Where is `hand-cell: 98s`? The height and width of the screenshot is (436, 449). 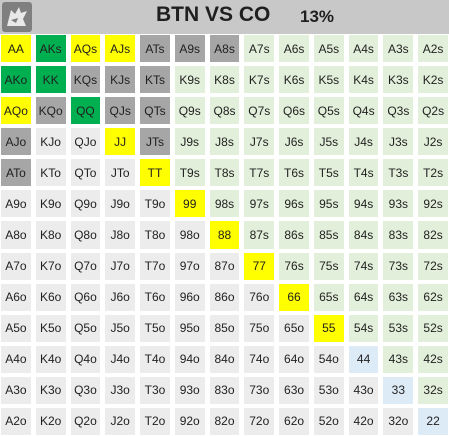 hand-cell: 98s is located at coordinates (224, 204).